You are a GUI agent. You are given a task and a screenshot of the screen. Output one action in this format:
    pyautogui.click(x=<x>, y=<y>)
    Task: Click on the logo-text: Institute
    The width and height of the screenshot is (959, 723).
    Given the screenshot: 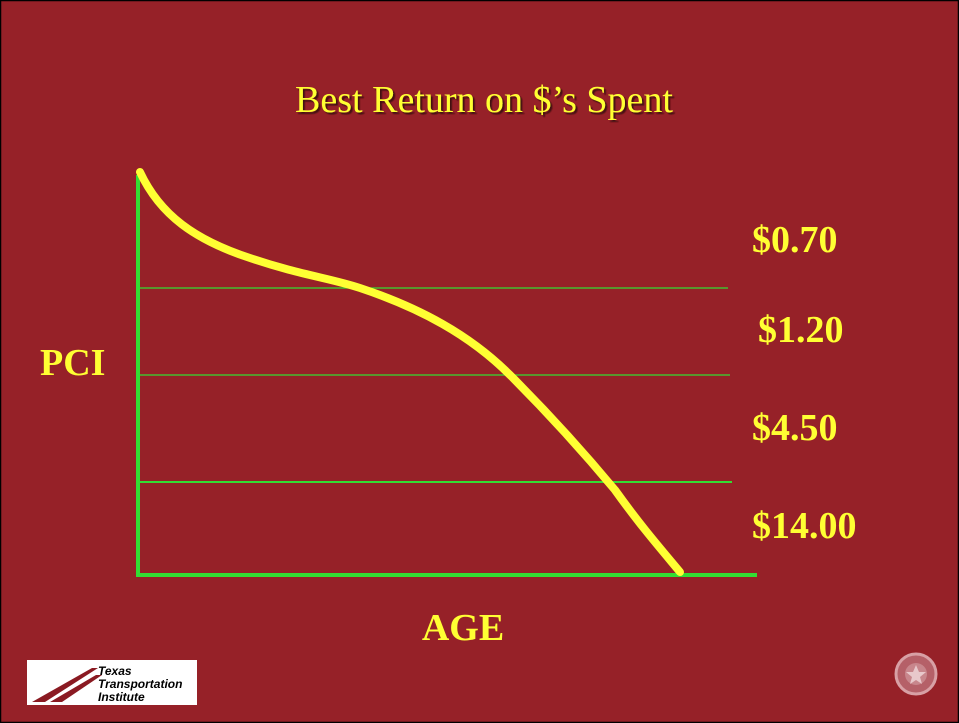 What is the action you would take?
    pyautogui.click(x=121, y=697)
    